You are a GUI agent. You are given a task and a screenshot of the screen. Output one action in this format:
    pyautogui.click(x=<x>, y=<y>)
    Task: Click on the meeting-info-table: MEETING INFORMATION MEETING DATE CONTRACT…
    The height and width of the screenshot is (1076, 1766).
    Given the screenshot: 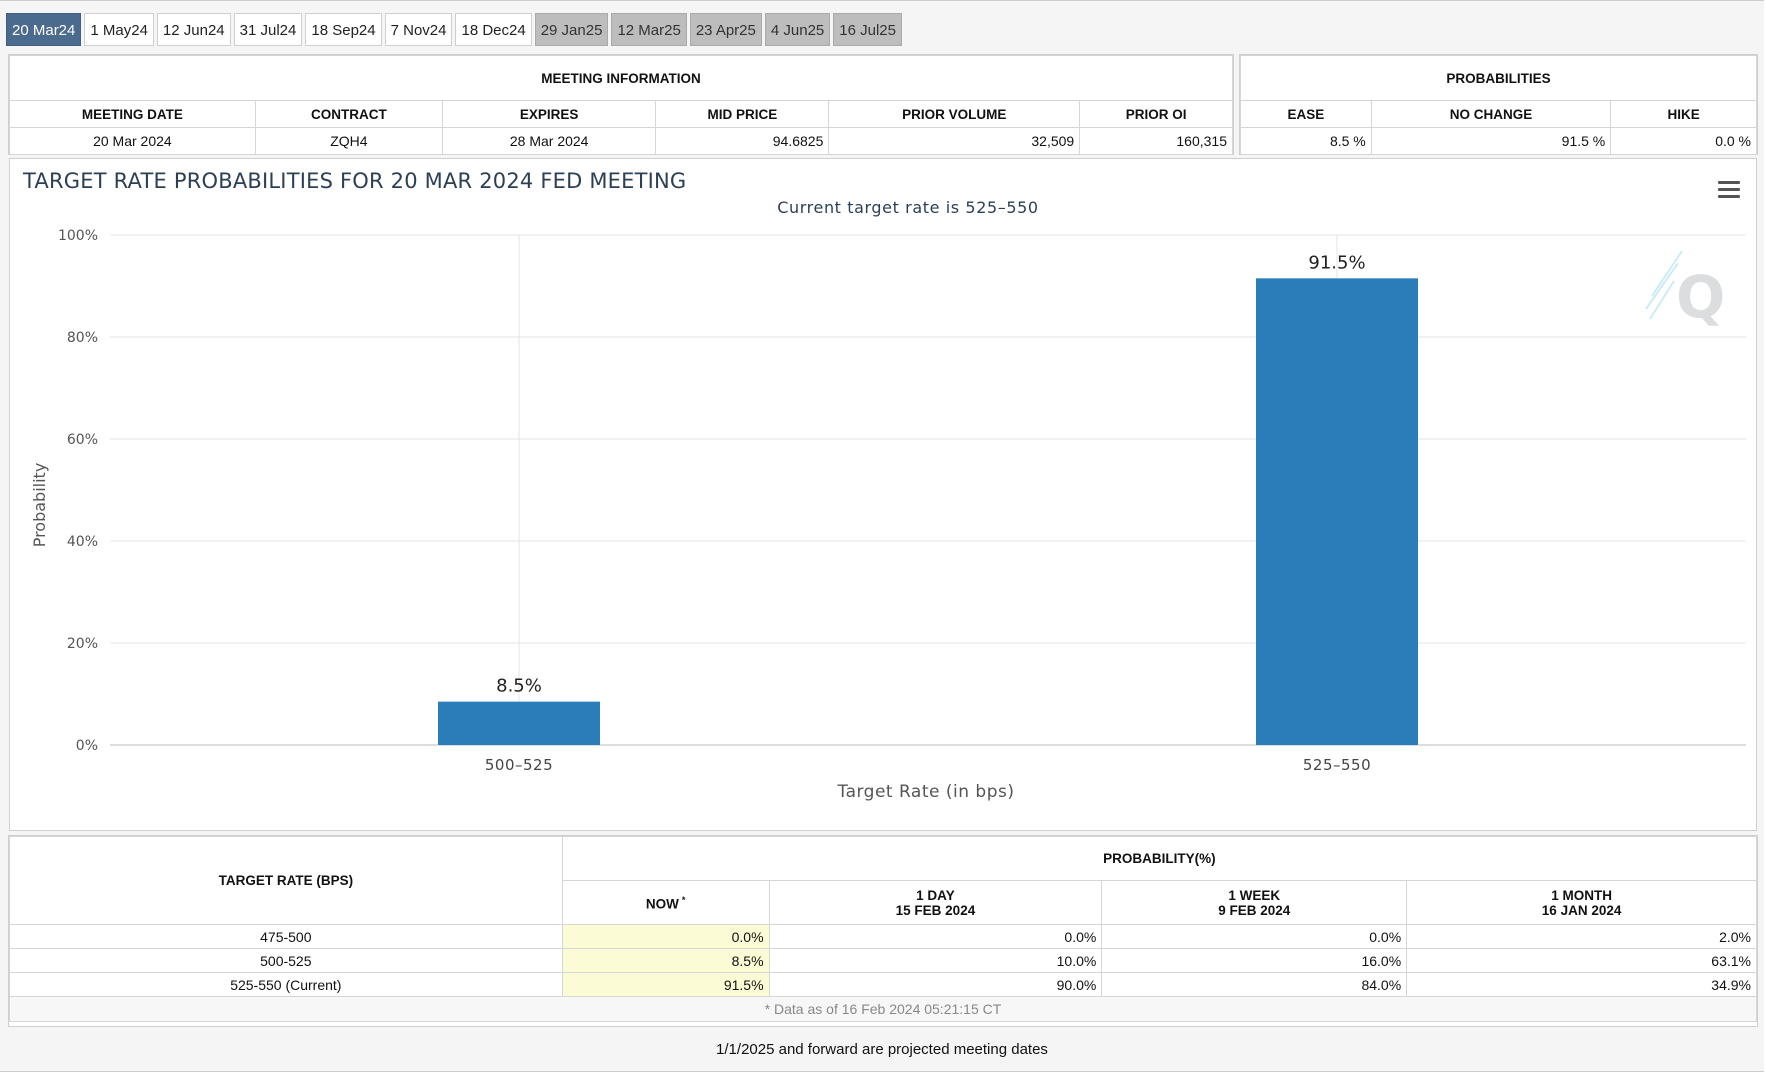 What is the action you would take?
    pyautogui.click(x=621, y=104)
    